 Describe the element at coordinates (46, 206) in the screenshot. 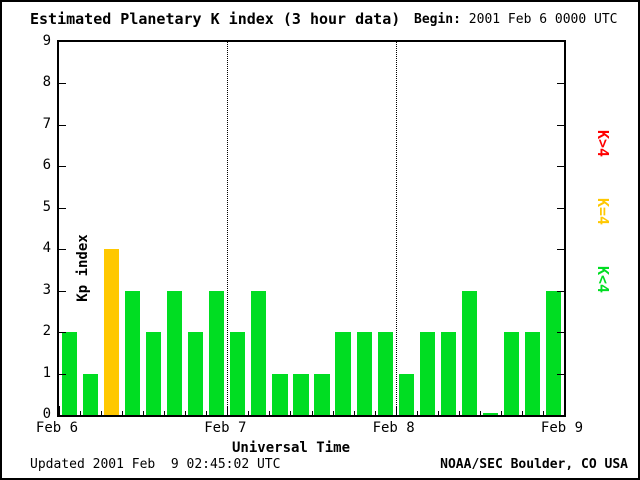

I see `y-tick-label: 5` at that location.